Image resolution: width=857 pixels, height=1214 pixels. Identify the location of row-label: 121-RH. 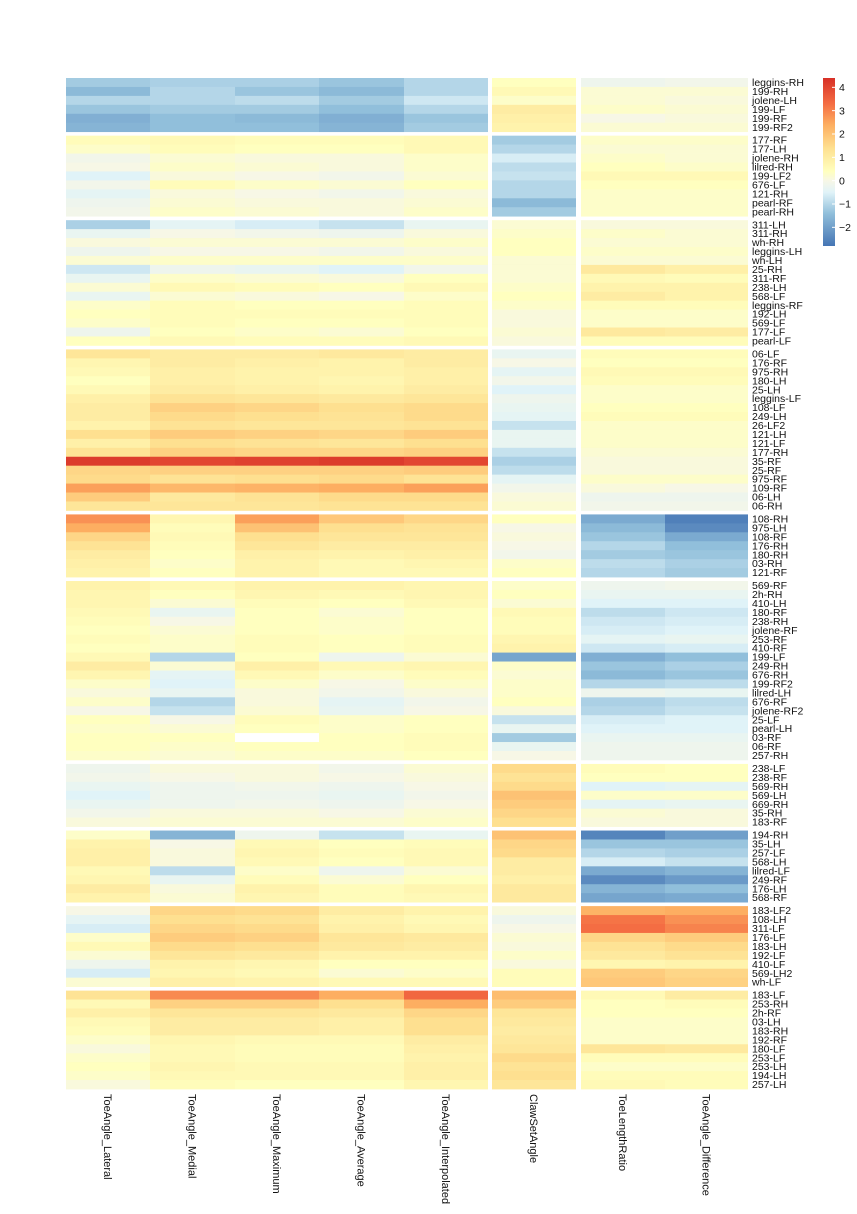
(770, 194).